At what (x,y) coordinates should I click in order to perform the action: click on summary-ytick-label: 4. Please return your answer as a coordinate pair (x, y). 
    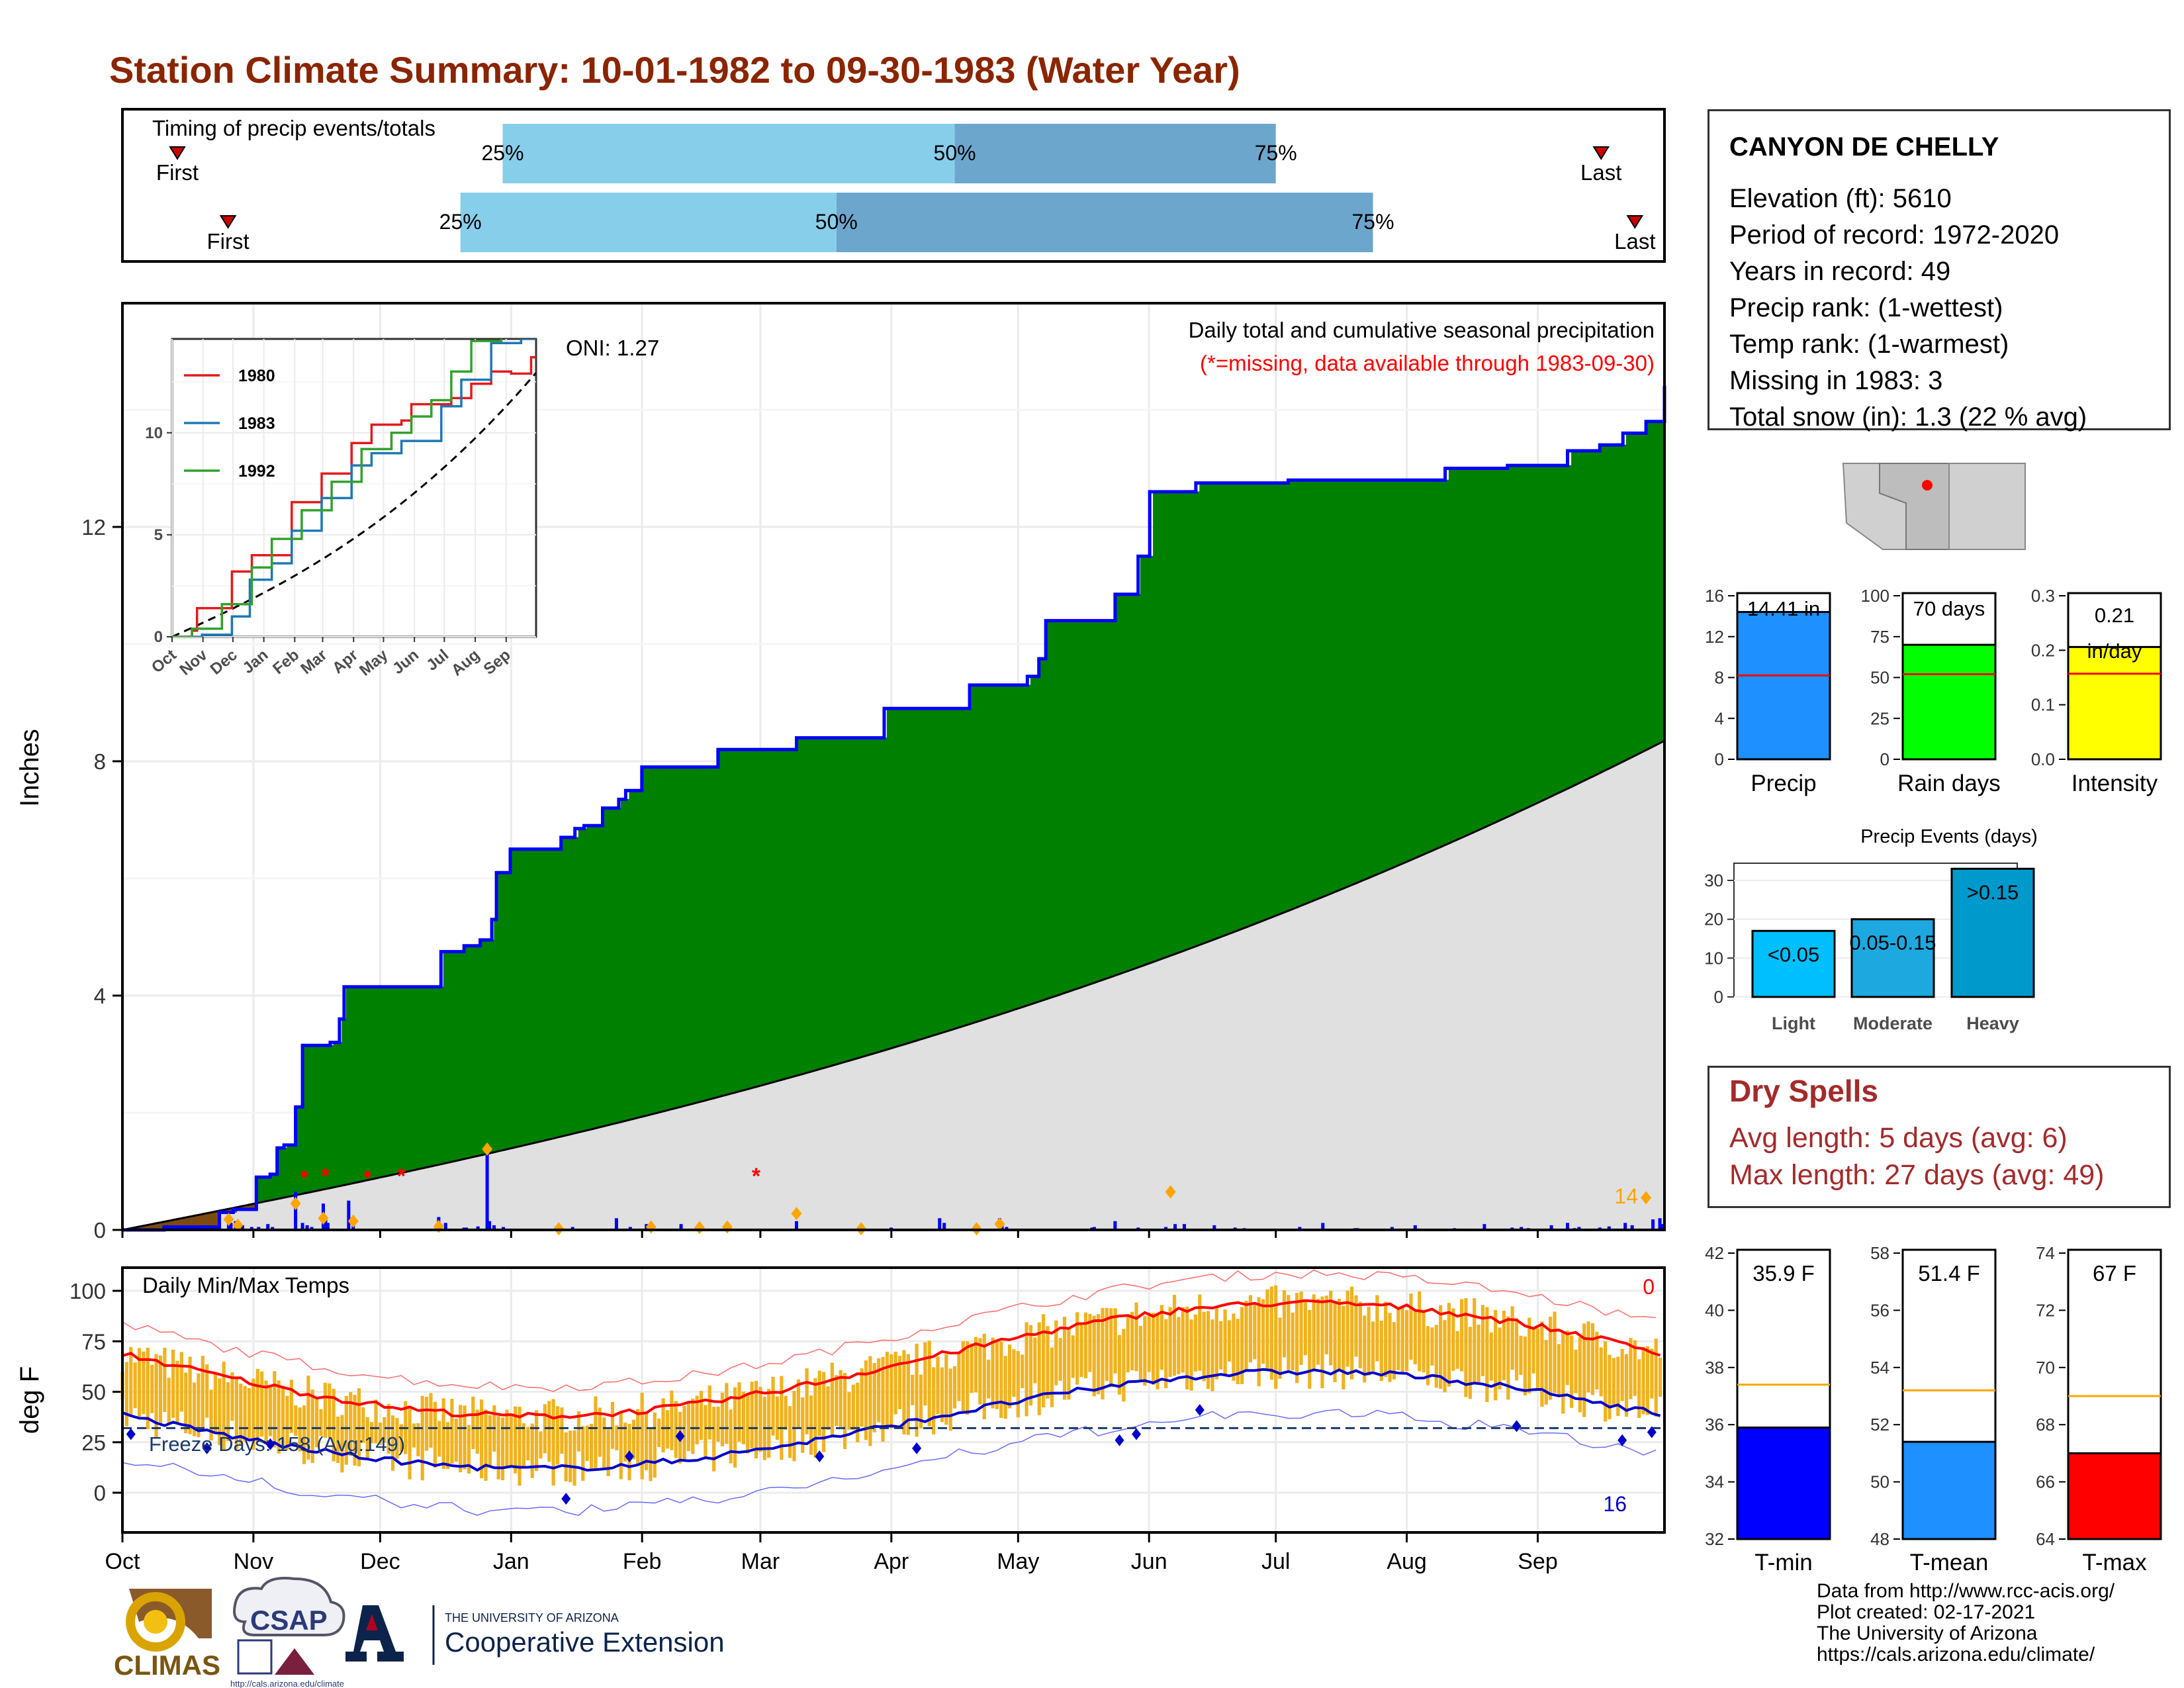
    Looking at the image, I should click on (1720, 718).